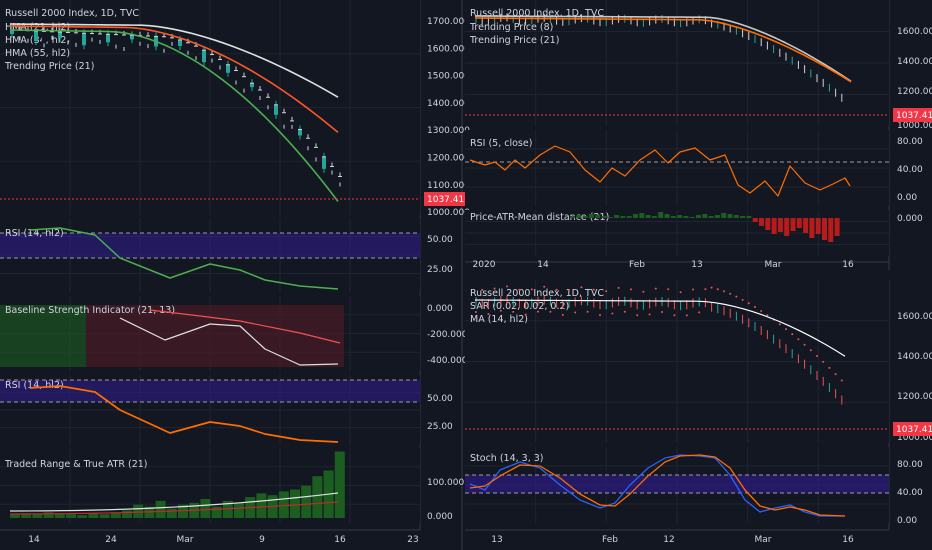  I want to click on rt-extra-tick: 1000.000, so click(914, 126).